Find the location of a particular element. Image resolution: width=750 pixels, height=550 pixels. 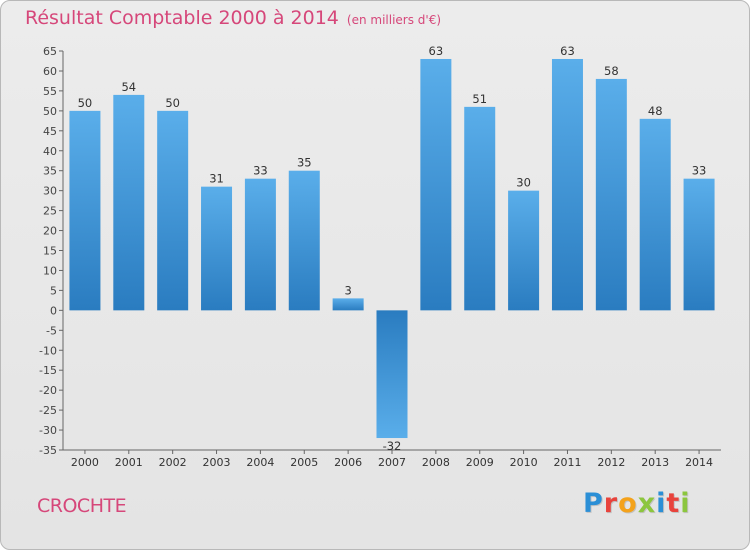

y-tick-label: 15 is located at coordinates (50, 251).